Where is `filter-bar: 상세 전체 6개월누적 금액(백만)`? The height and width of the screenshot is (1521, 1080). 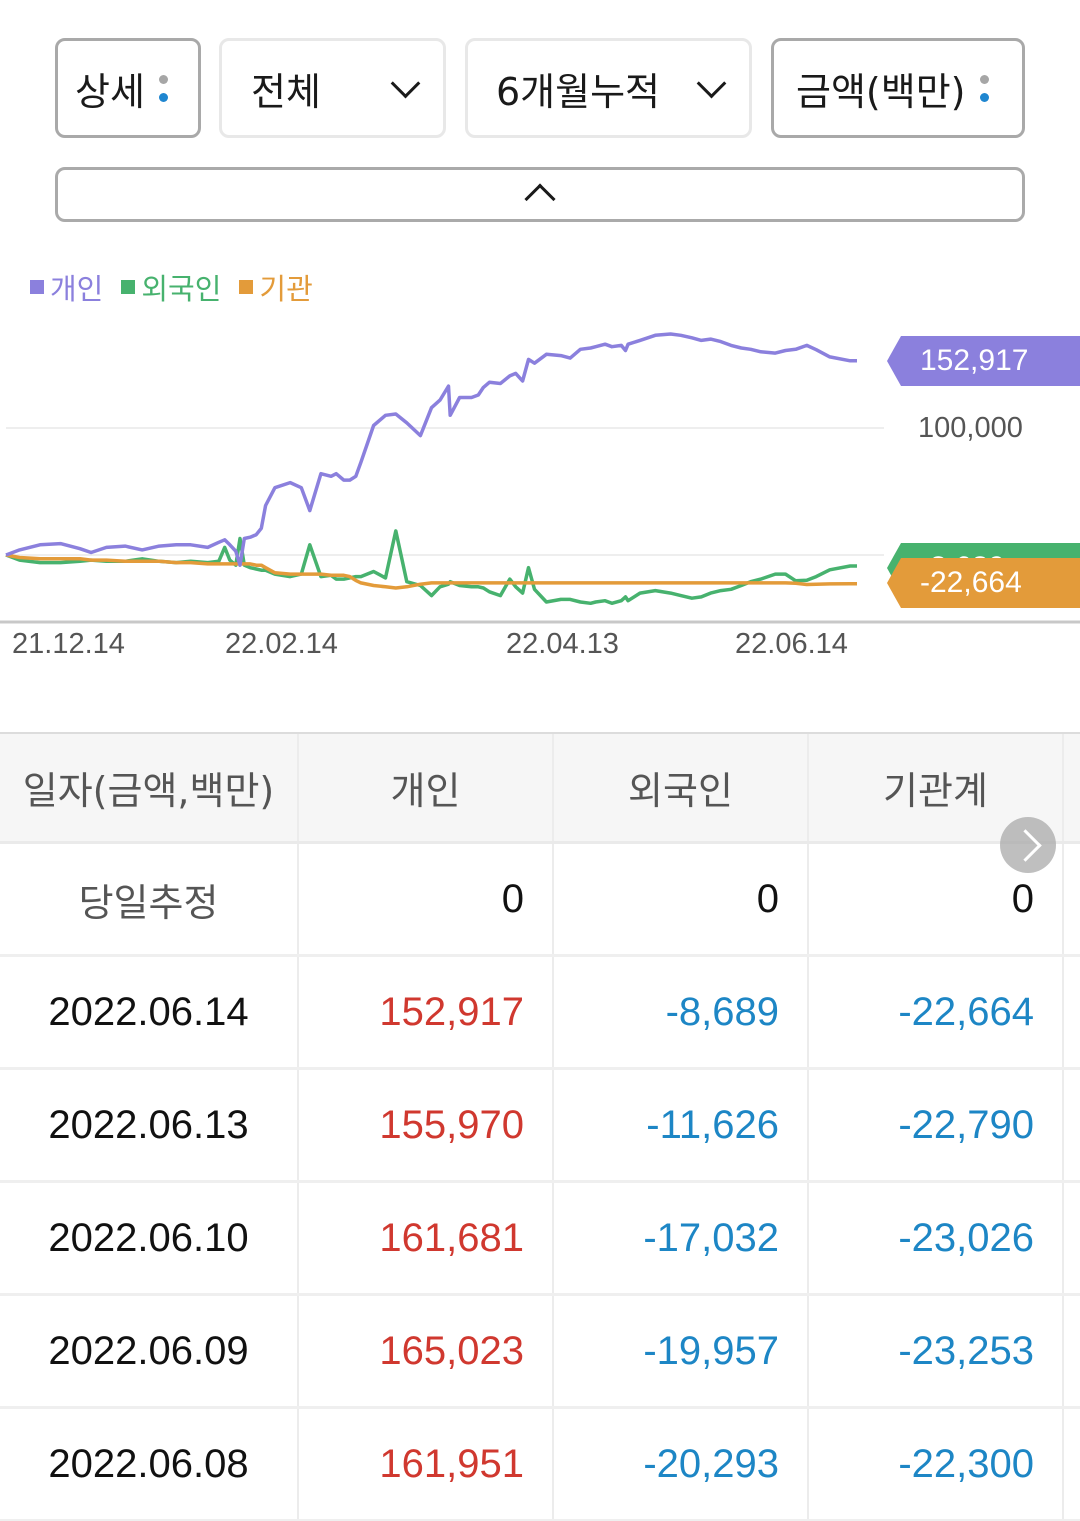 filter-bar: 상세 전체 6개월누적 금액(백만) is located at coordinates (540, 88).